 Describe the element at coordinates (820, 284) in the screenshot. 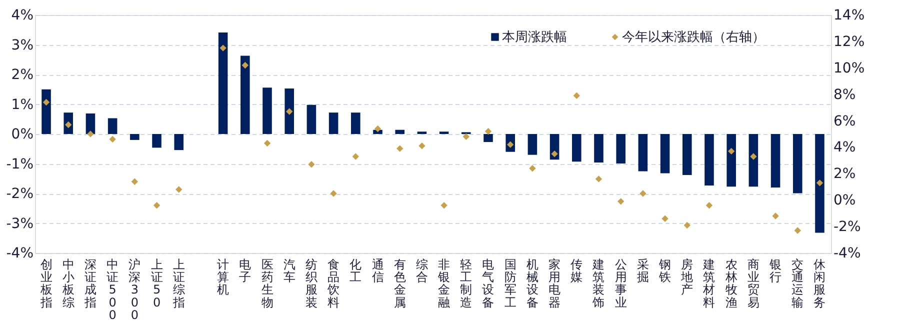

I see `x-tick-label: 休闲服务` at that location.